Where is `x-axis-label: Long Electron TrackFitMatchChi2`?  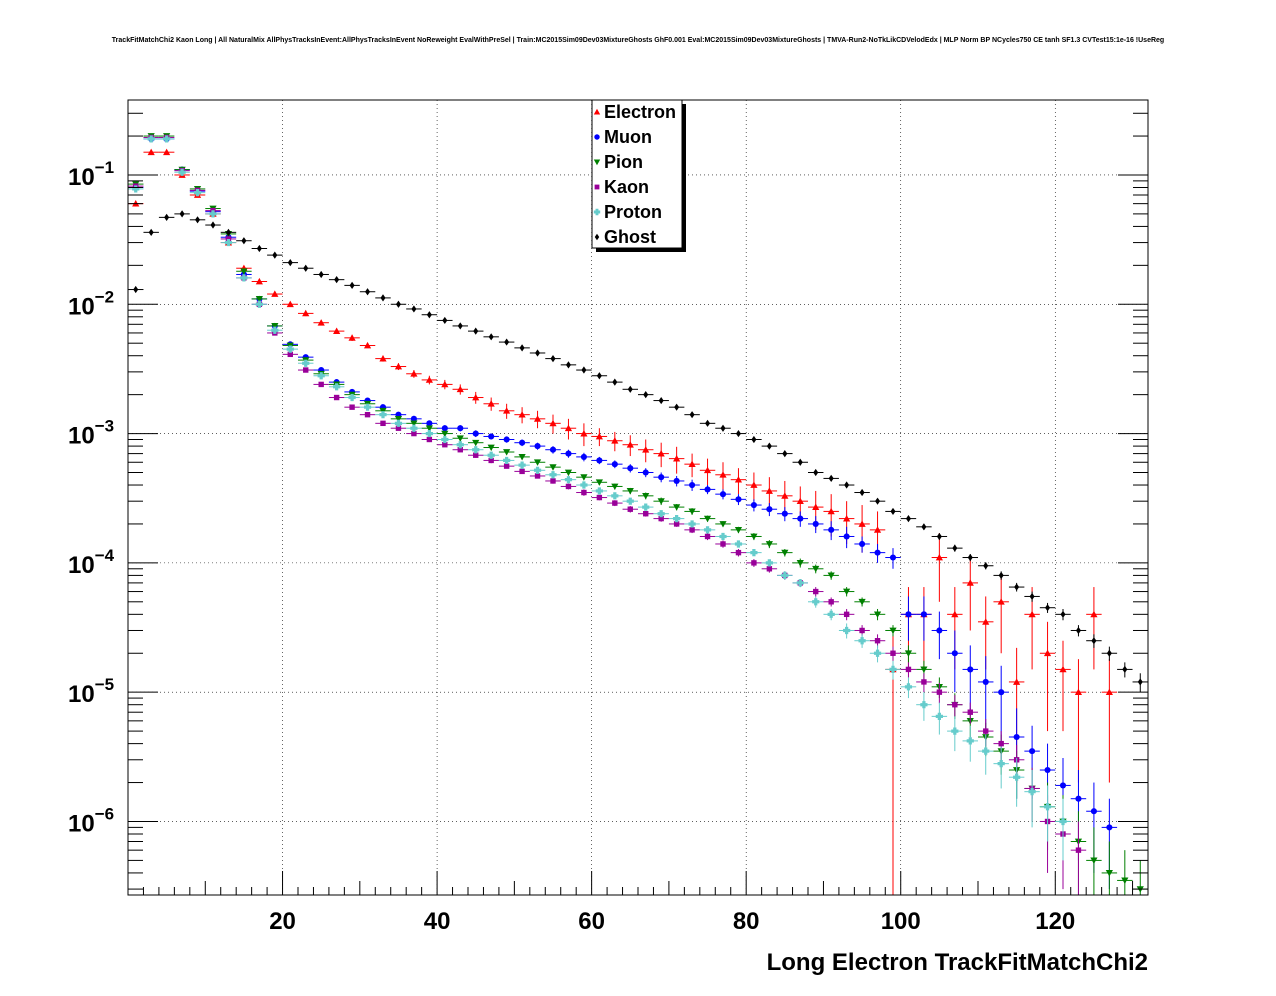
x-axis-label: Long Electron TrackFitMatchChi2 is located at coordinates (957, 962).